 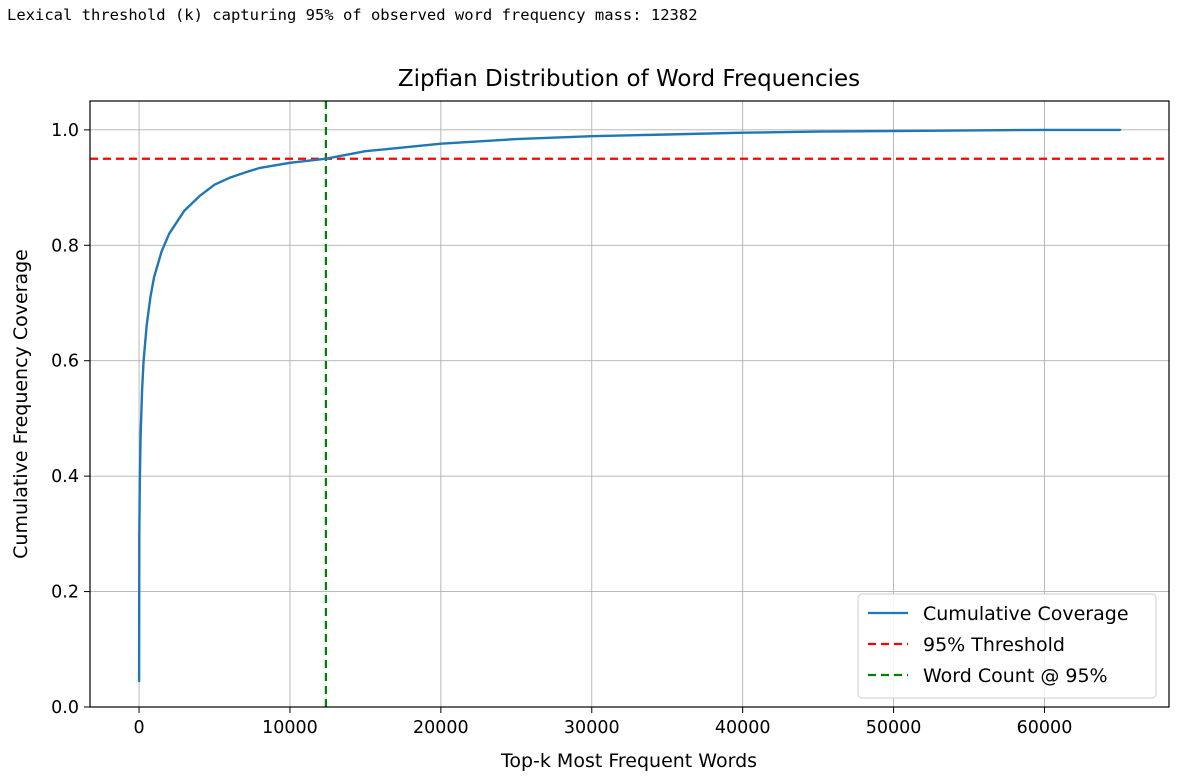 I want to click on y-tick-label: 1.0, so click(x=65, y=131).